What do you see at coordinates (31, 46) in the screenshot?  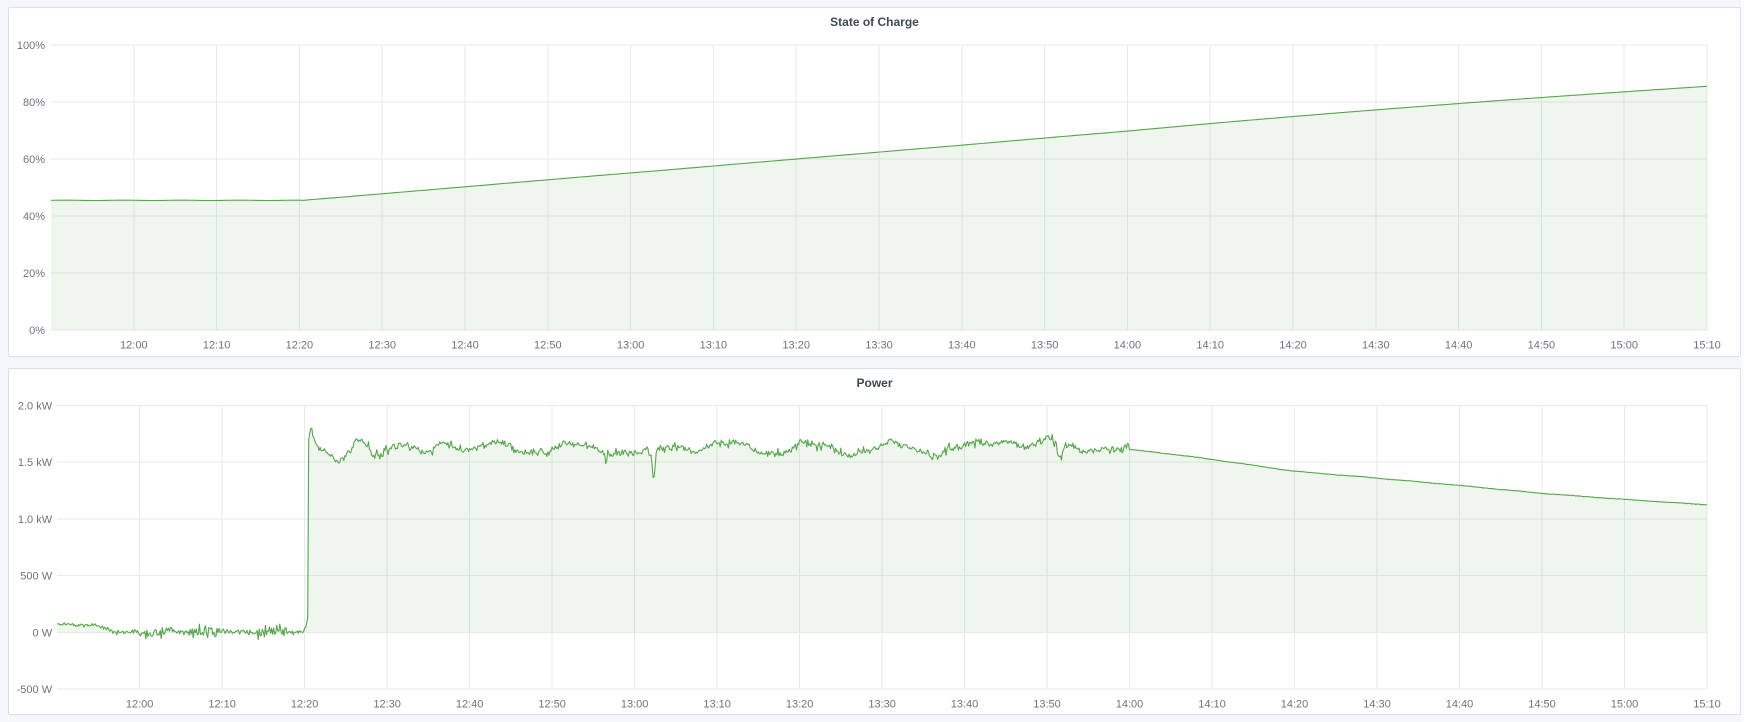 I see `svg-text: 100%` at bounding box center [31, 46].